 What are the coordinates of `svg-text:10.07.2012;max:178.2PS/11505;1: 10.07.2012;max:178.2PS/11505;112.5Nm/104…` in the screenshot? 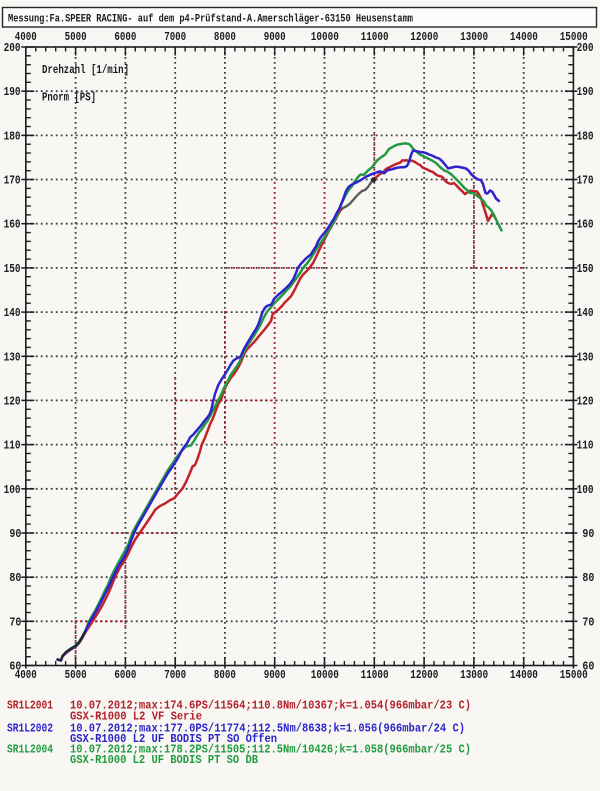 It's located at (270, 750).